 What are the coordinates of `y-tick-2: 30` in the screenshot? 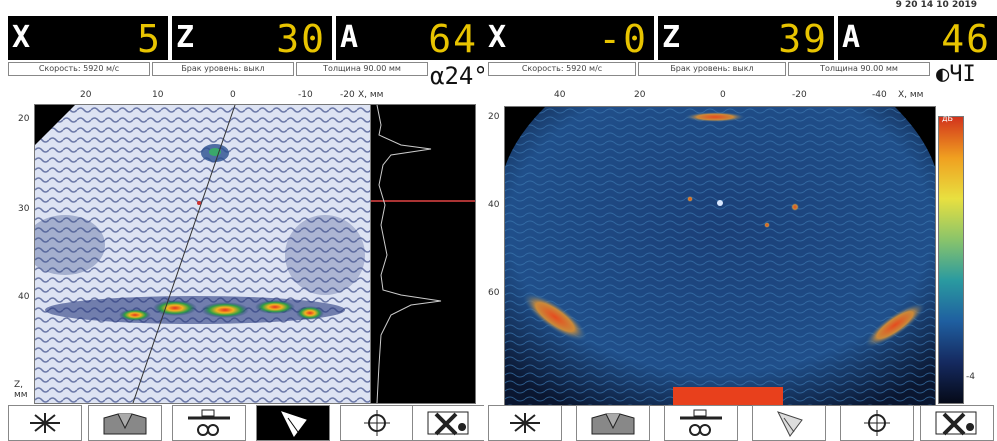 It's located at (24, 209).